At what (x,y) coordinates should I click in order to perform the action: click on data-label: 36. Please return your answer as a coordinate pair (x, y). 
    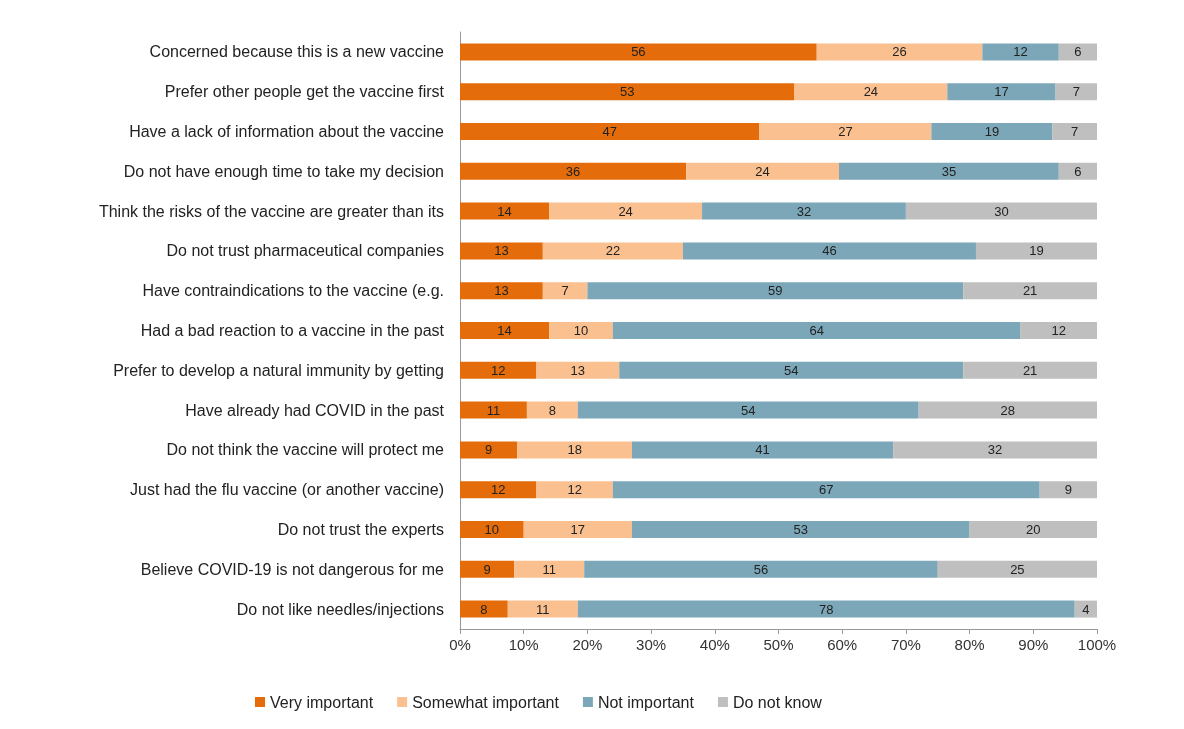
    Looking at the image, I should click on (573, 171).